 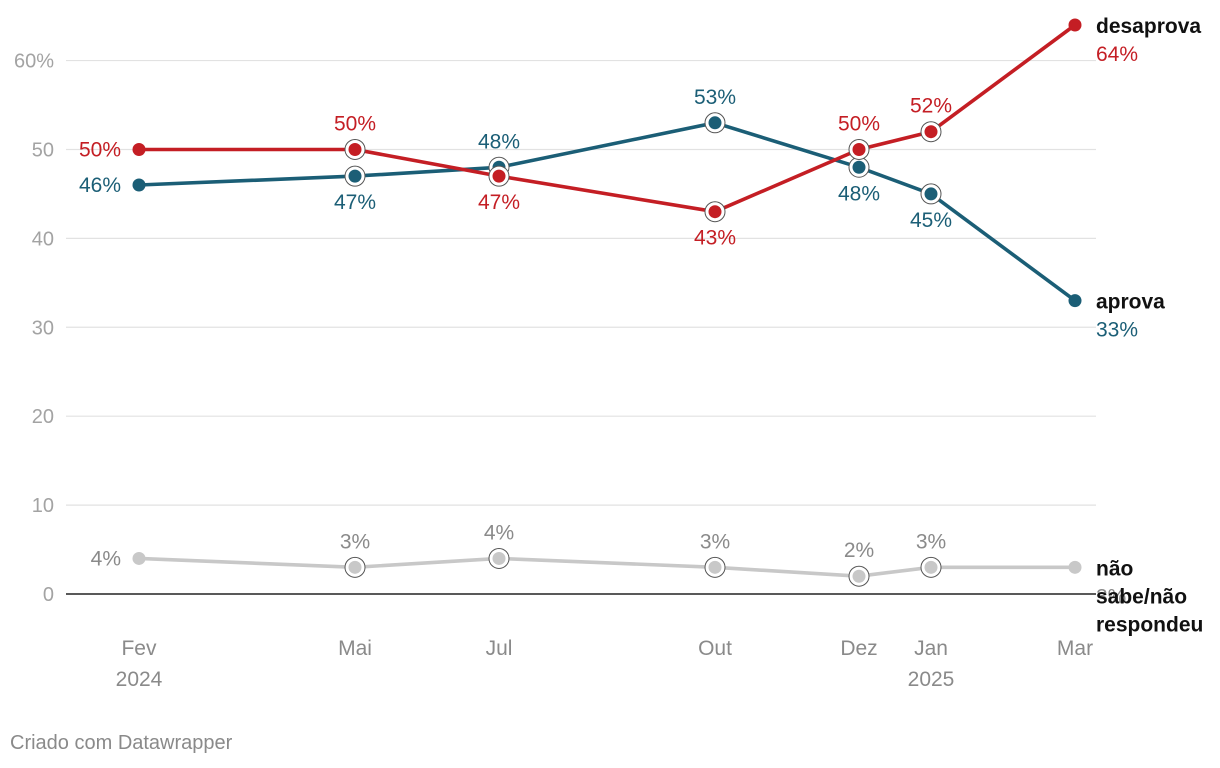 What do you see at coordinates (139, 648) in the screenshot?
I see `x-tick-label: Fev` at bounding box center [139, 648].